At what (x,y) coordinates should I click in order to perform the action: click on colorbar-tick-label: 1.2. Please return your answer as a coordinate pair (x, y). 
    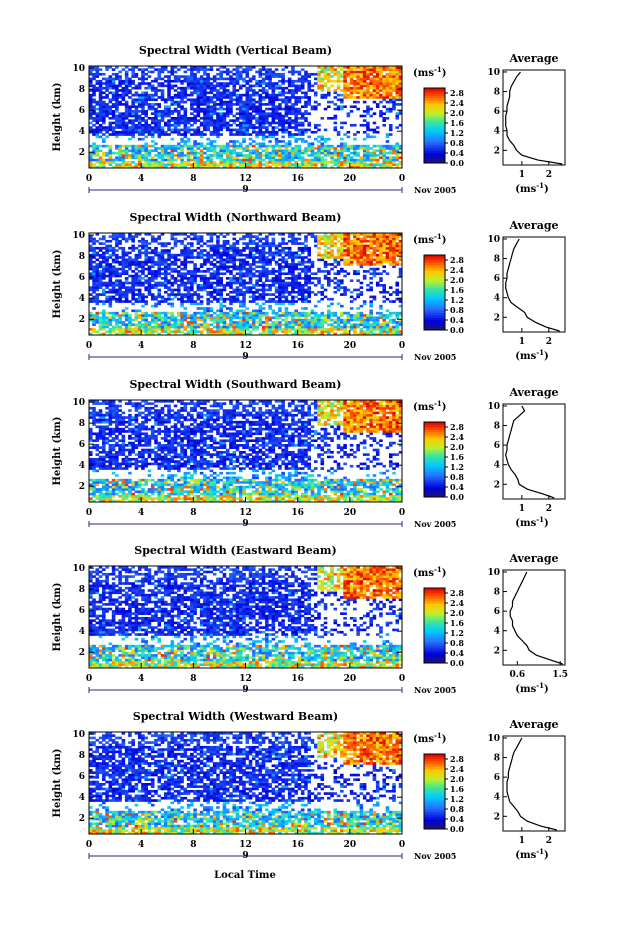
    Looking at the image, I should click on (457, 133).